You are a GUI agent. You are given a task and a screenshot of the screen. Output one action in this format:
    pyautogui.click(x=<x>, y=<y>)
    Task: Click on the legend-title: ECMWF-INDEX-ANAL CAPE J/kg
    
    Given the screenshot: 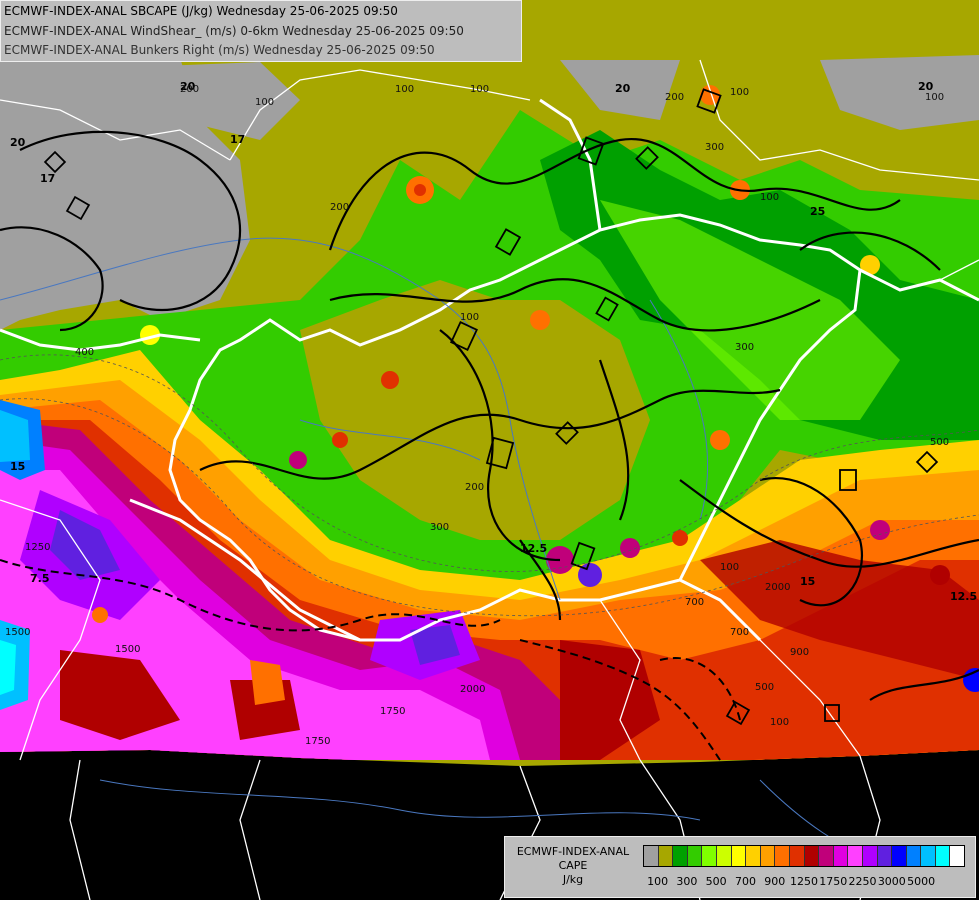 What is the action you would take?
    pyautogui.click(x=573, y=866)
    